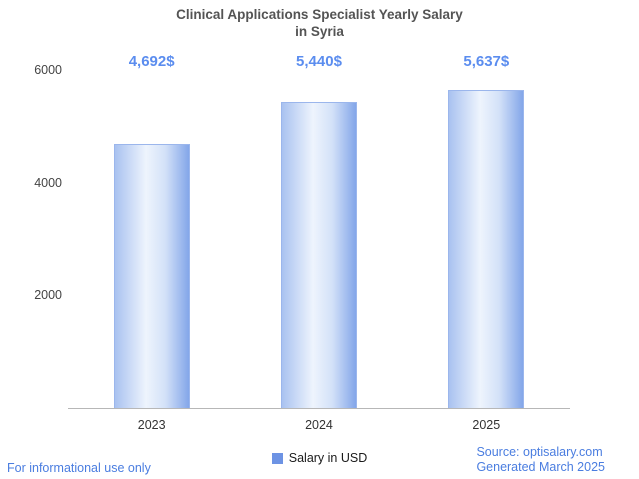  Describe the element at coordinates (277, 458) in the screenshot. I see `legend-marker-icon` at that location.